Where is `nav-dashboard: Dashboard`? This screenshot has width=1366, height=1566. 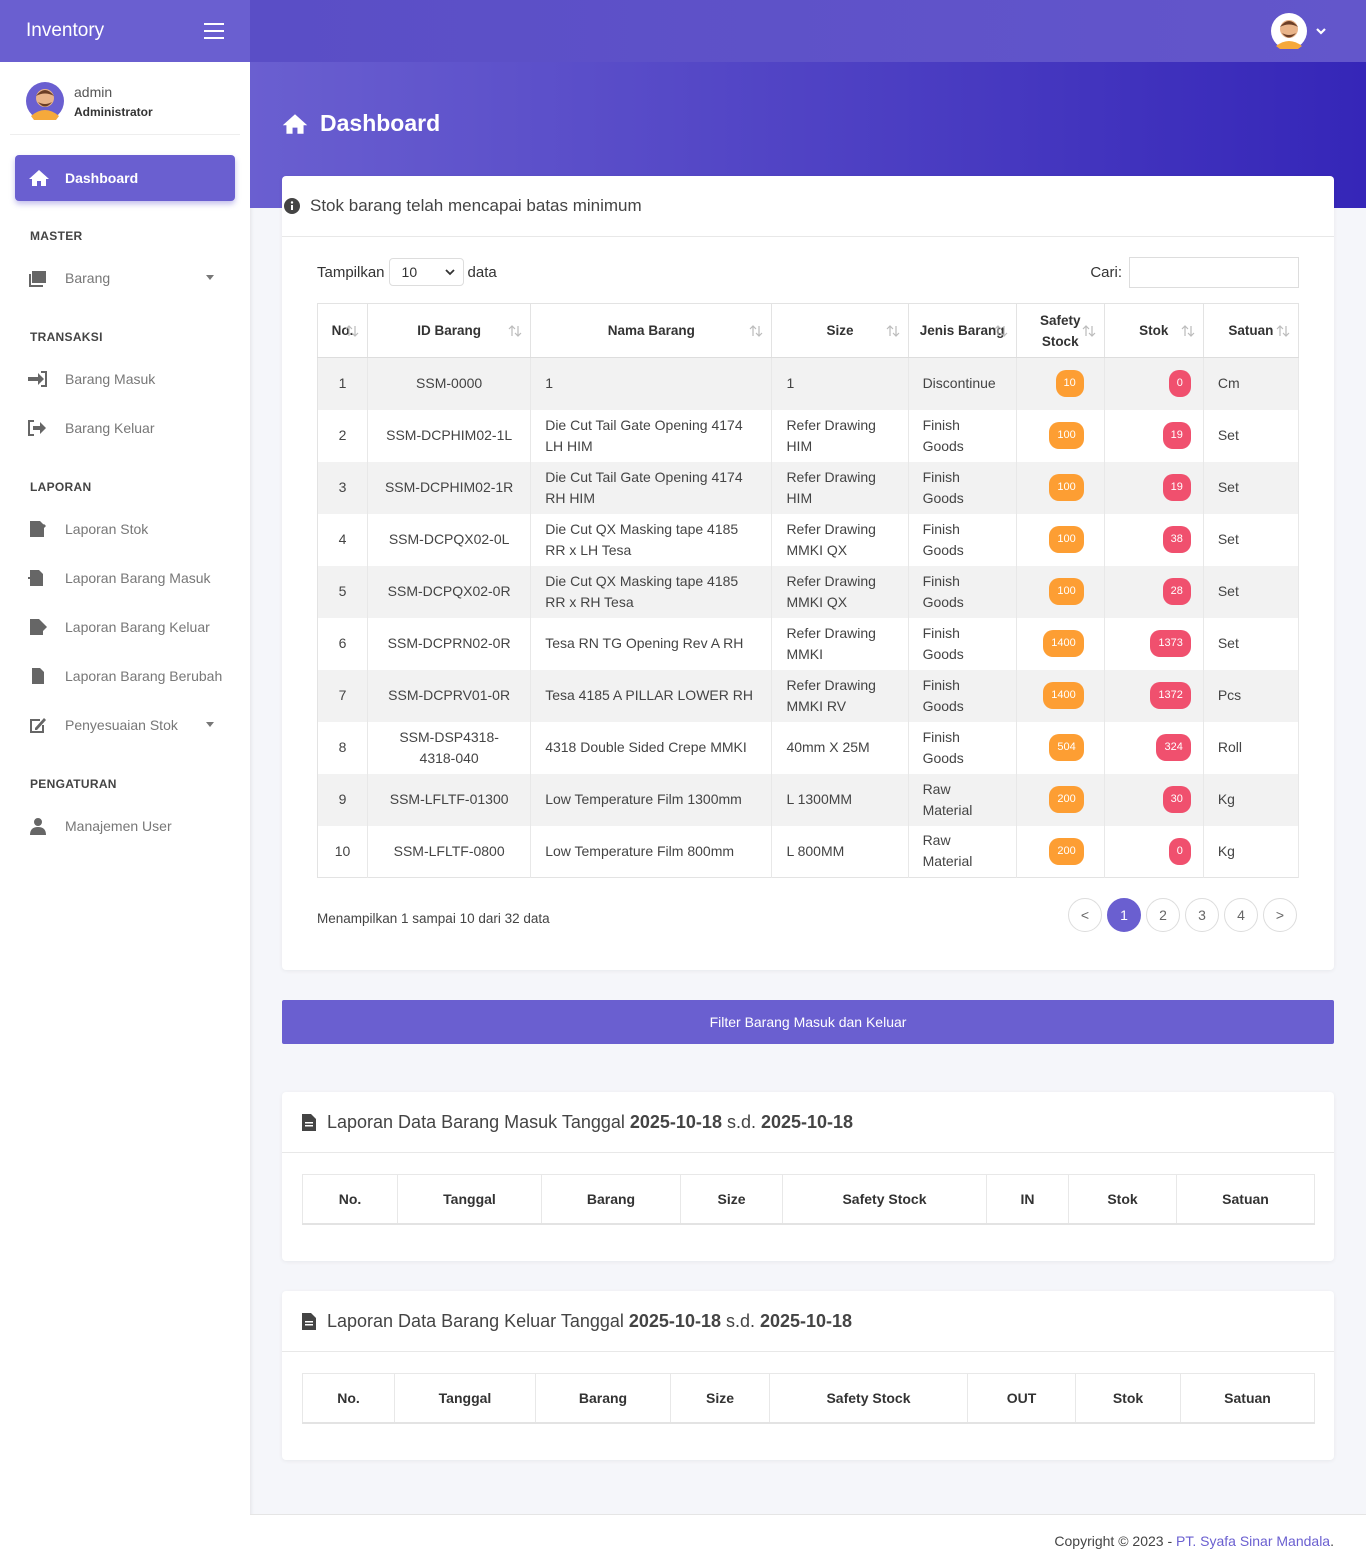
nav-dashboard: Dashboard is located at coordinates (125, 178).